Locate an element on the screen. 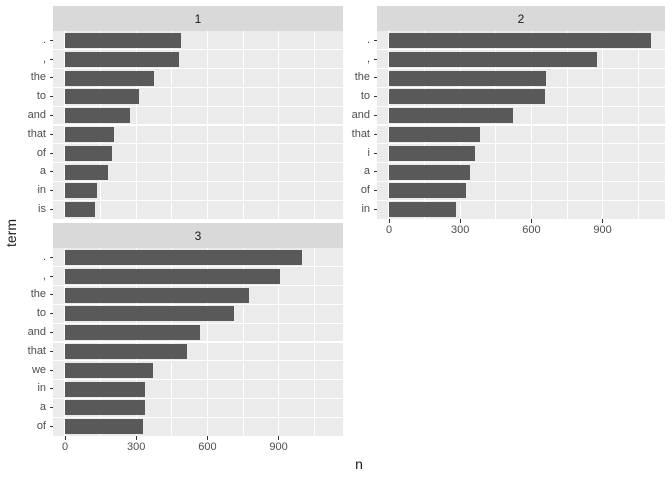 The height and width of the screenshot is (480, 672). facet-strip-2: 2 is located at coordinates (521, 18).